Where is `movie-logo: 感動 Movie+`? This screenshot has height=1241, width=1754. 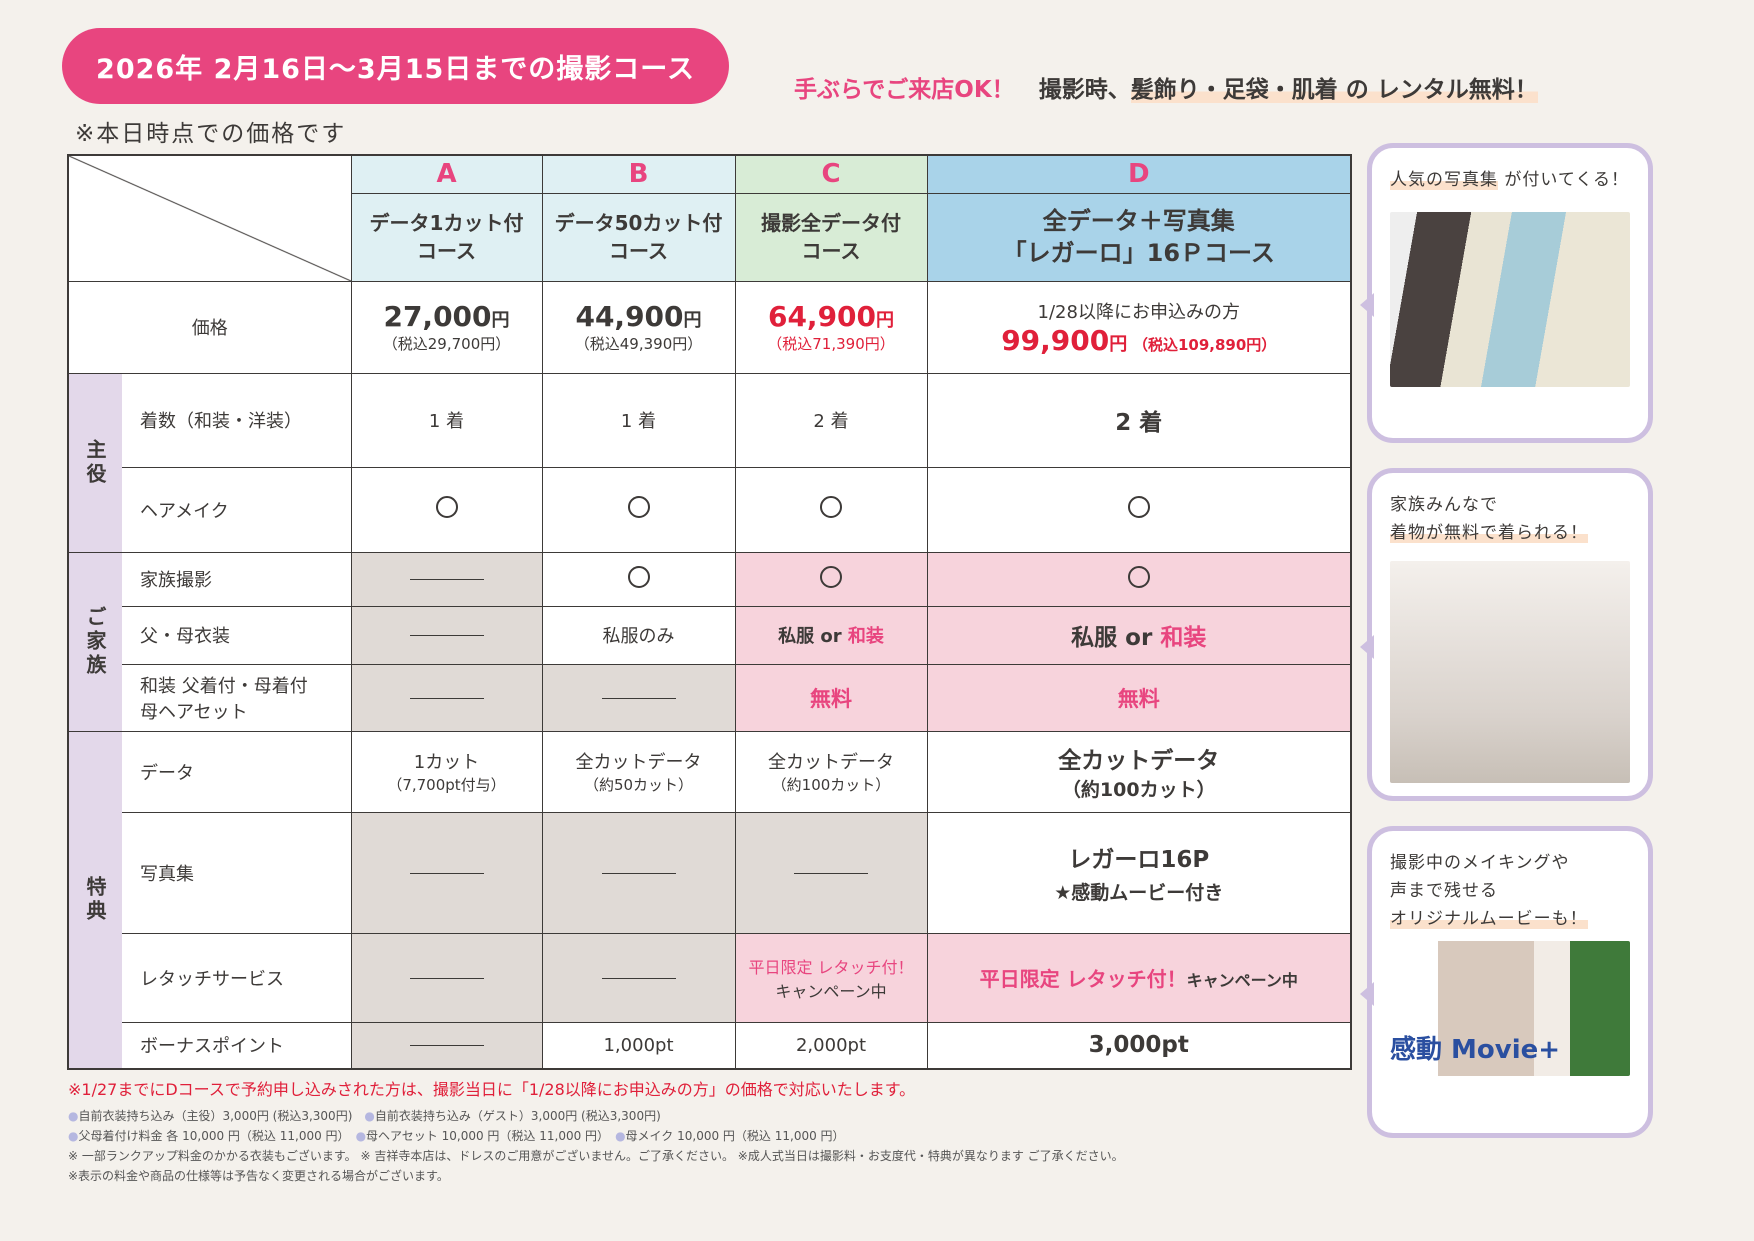
movie-logo: 感動 Movie+ is located at coordinates (1475, 1050).